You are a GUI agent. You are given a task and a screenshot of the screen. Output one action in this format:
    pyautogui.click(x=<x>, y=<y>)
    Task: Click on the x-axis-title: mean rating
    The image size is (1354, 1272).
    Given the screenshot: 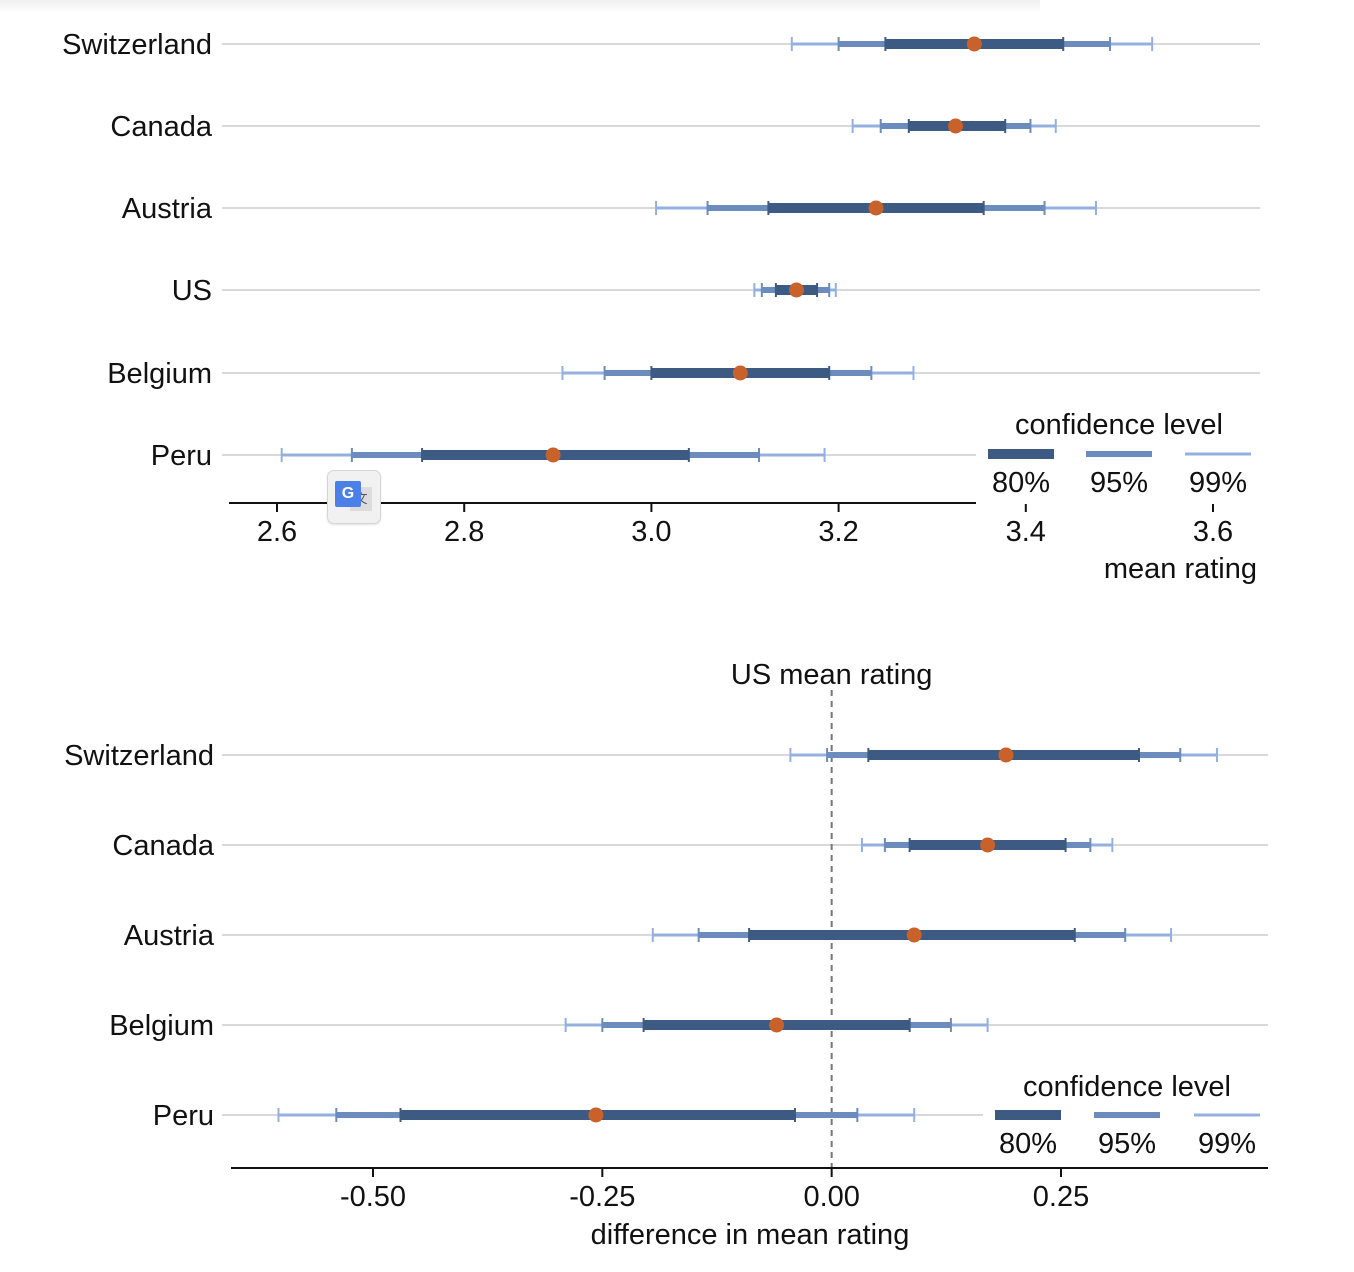 What is the action you would take?
    pyautogui.click(x=1180, y=569)
    